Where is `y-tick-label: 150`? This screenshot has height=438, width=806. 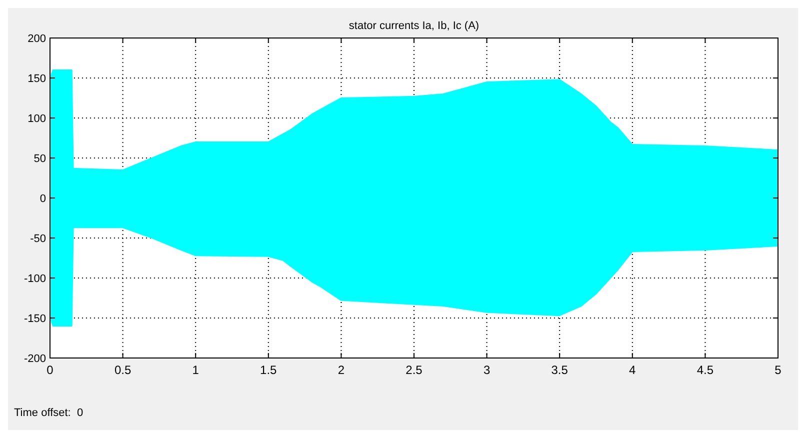 y-tick-label: 150 is located at coordinates (37, 79).